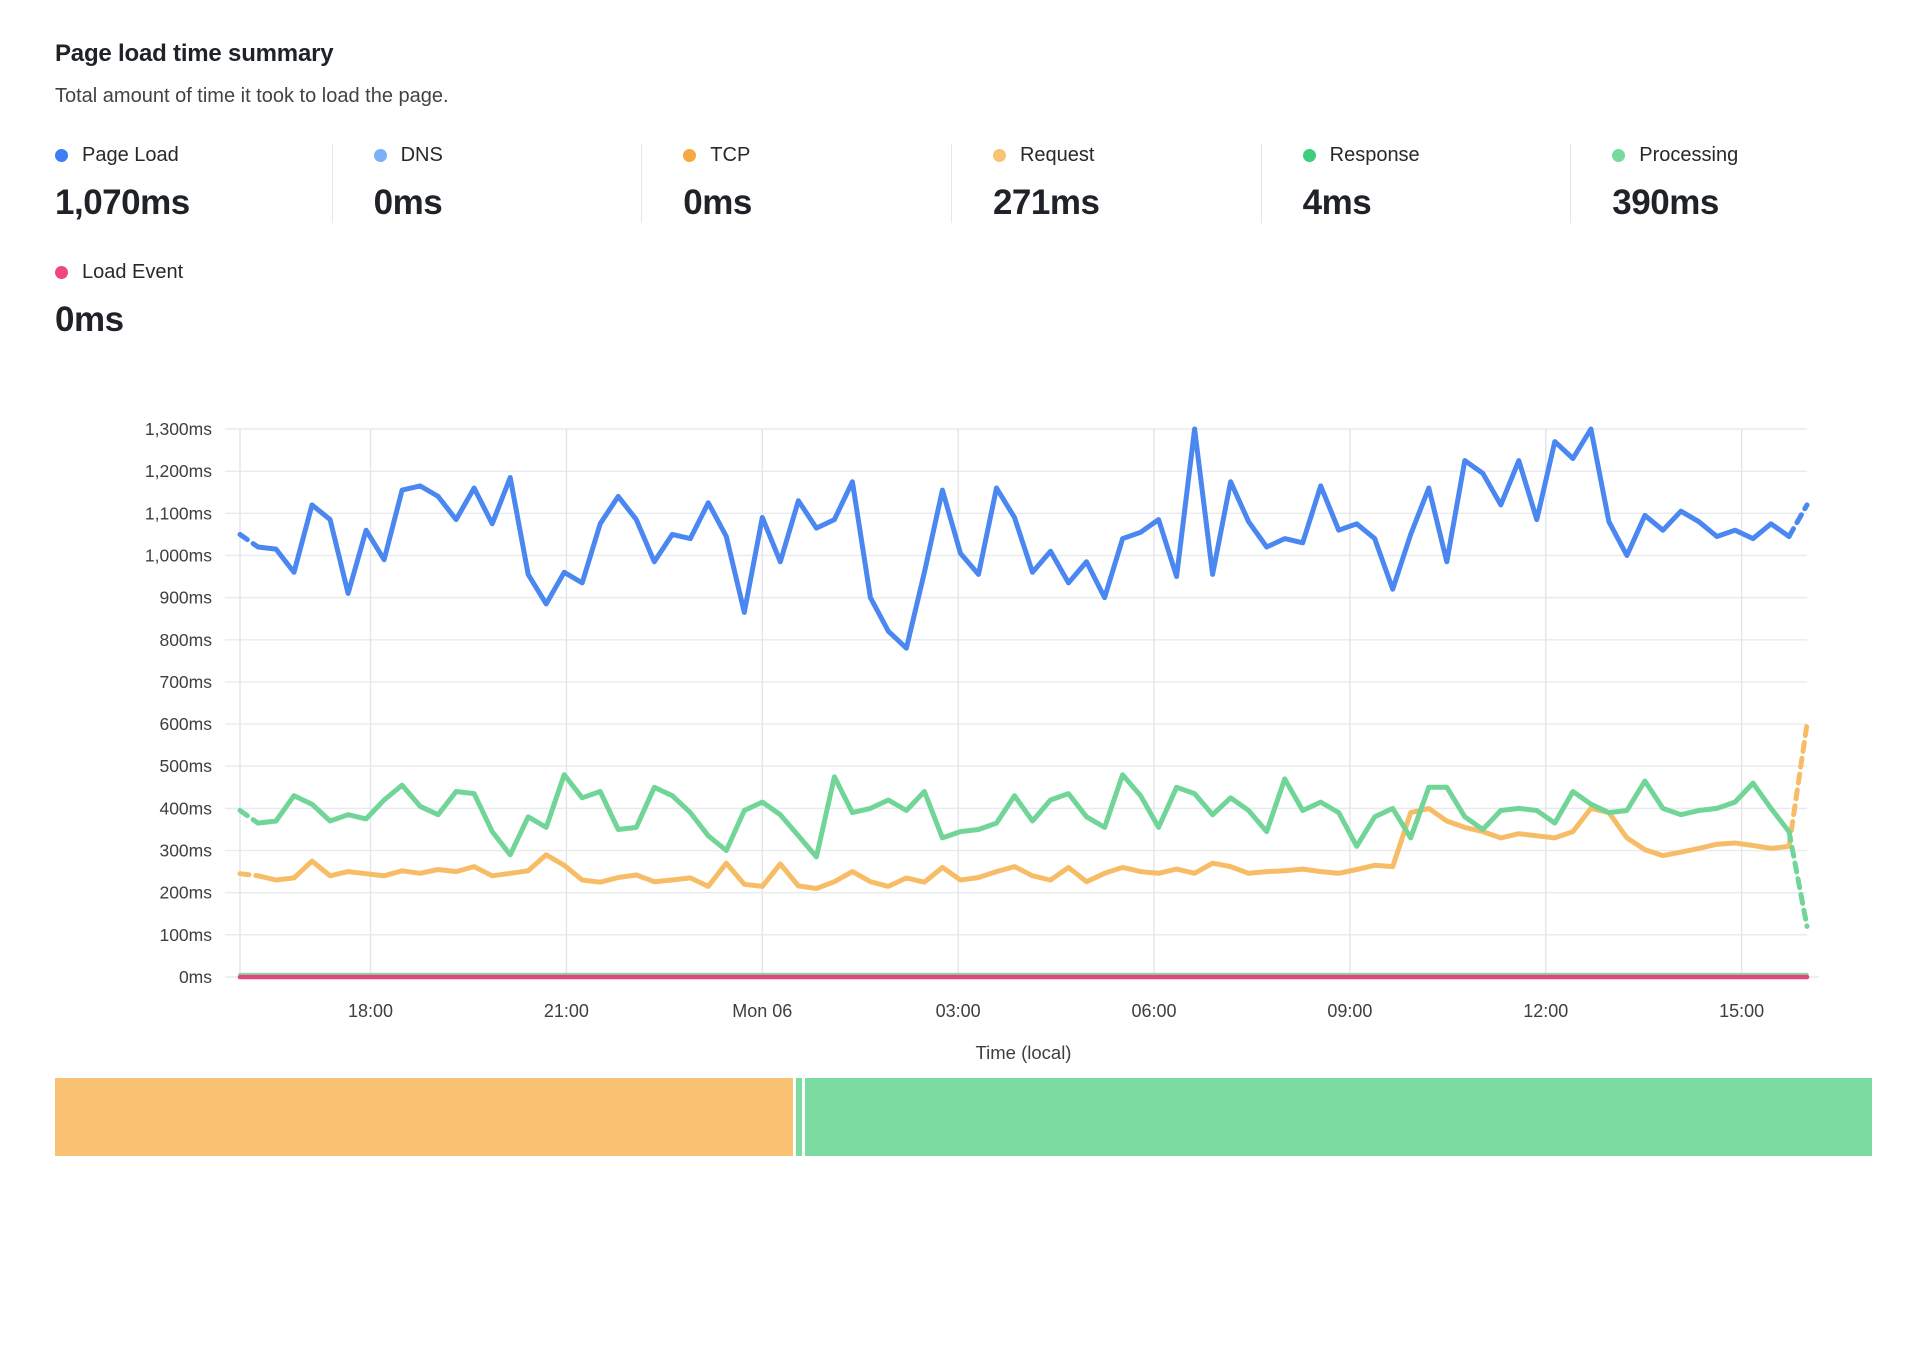 The width and height of the screenshot is (1910, 1352). Describe the element at coordinates (194, 272) in the screenshot. I see `metric-label-row: Load Event` at that location.